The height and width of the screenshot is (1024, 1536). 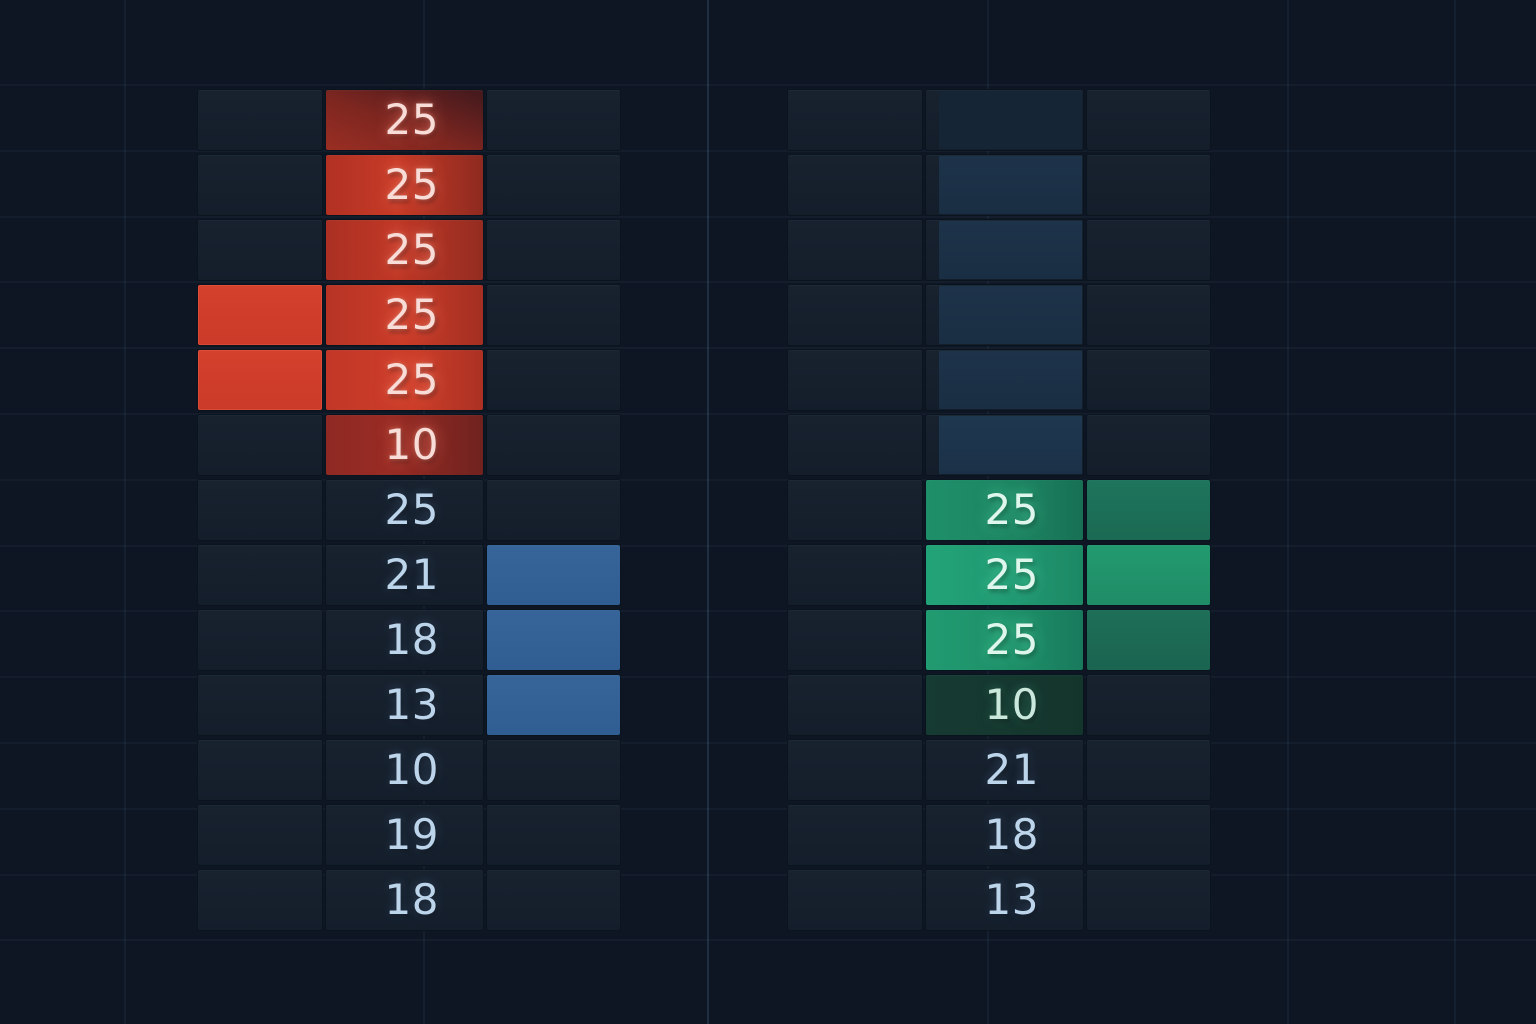 What do you see at coordinates (855, 510) in the screenshot?
I see `right-ladder-cell-r7-c1` at bounding box center [855, 510].